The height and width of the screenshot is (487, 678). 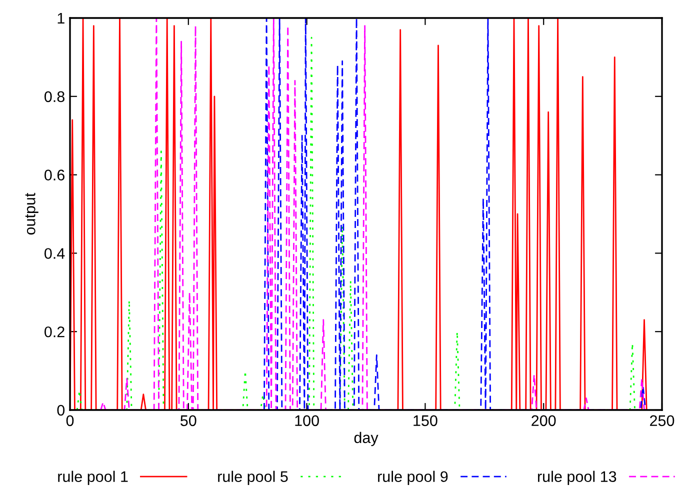 I want to click on legend-label: rule pool 13, so click(x=577, y=478).